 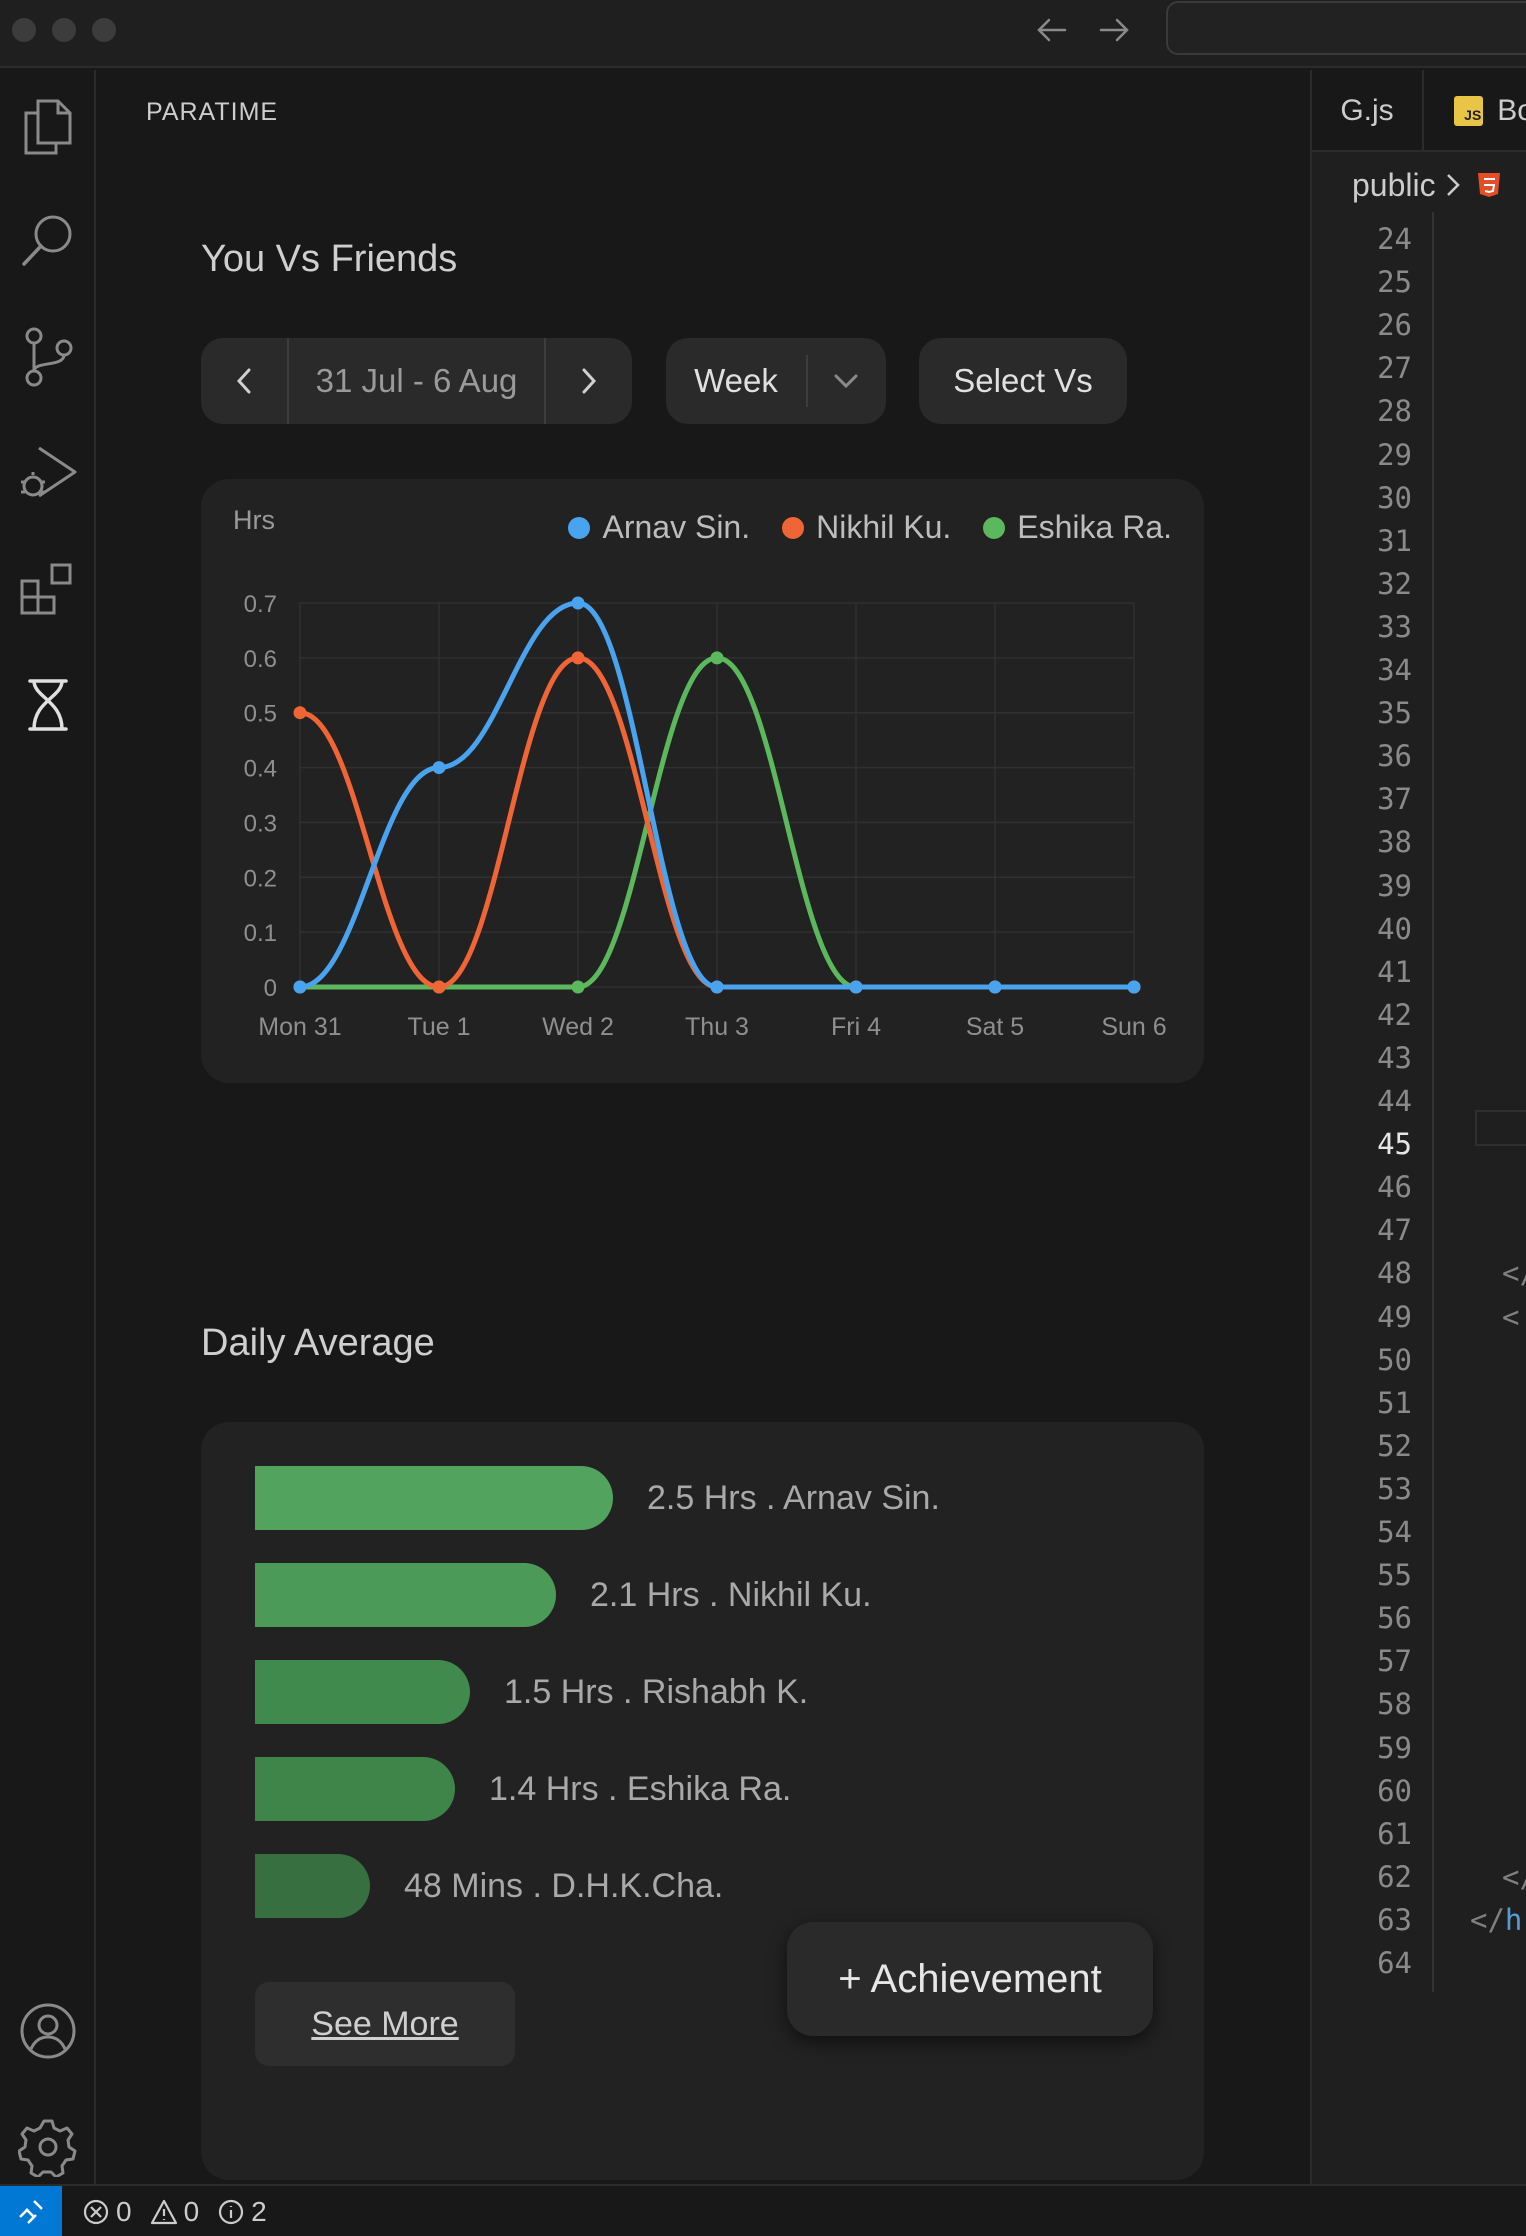 I want to click on line-number: 60, so click(x=1394, y=1791).